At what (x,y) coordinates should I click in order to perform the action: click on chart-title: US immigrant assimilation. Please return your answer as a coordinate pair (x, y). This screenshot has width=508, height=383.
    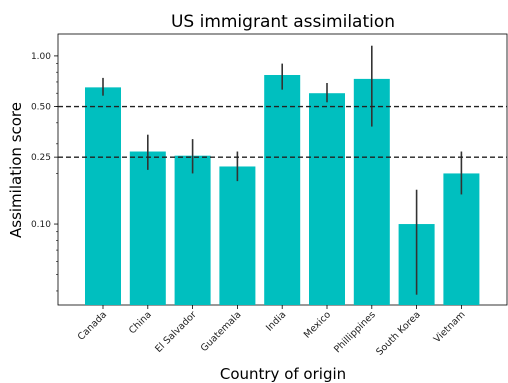
    Looking at the image, I should click on (283, 22).